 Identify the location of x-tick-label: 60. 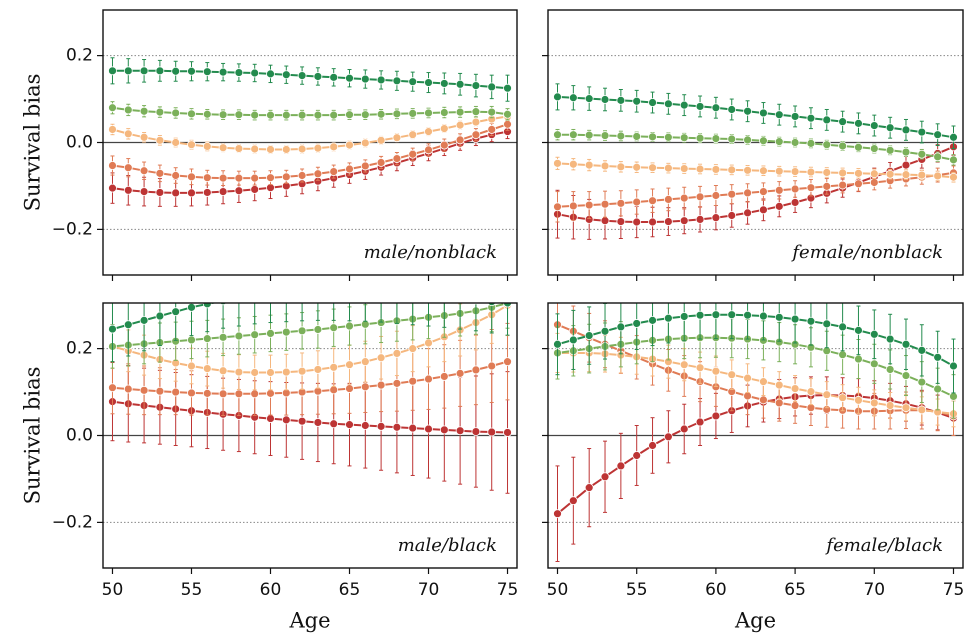
(716, 590).